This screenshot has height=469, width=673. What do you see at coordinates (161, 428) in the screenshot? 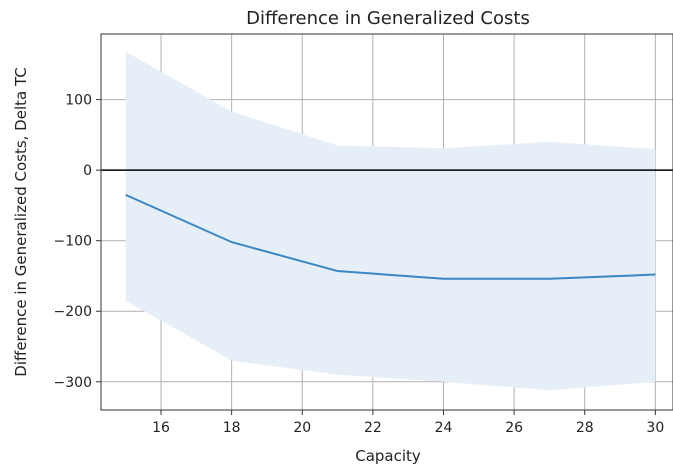
I see `x-tick-label: 16` at bounding box center [161, 428].